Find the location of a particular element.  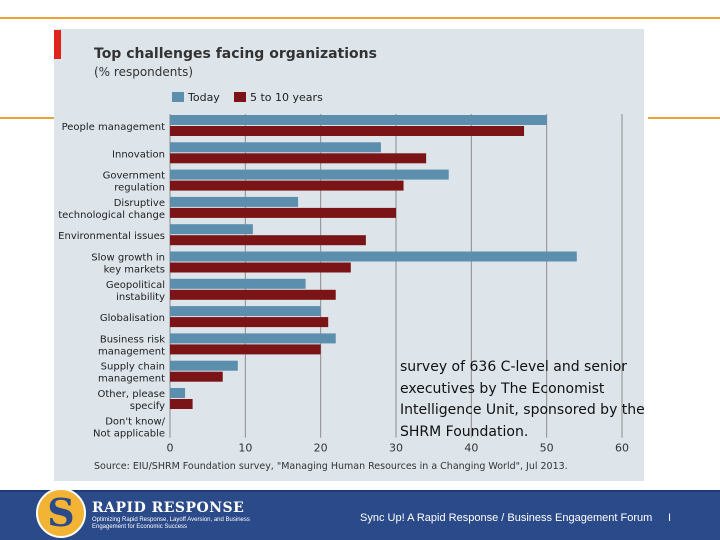

x-tick-label: 60 is located at coordinates (622, 448).